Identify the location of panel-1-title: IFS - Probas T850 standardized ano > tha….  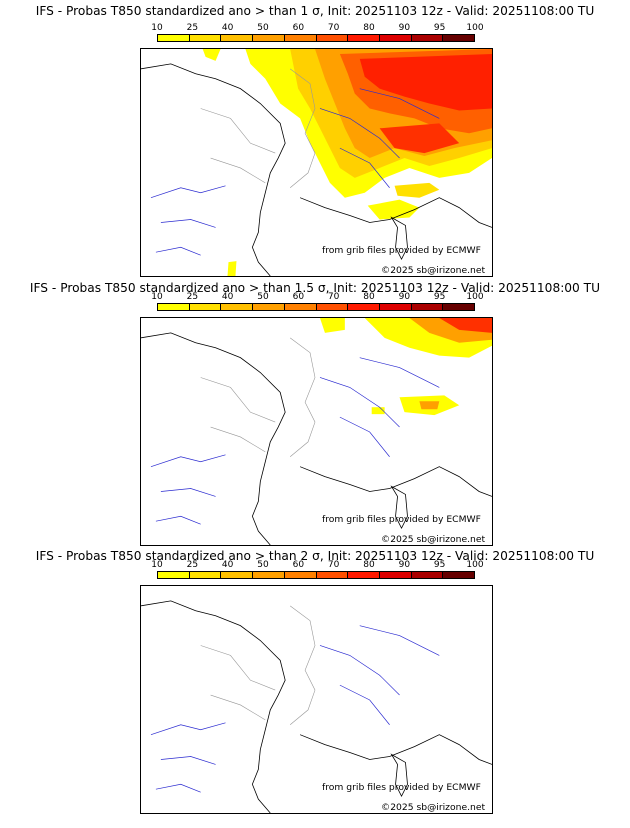
(315, 11).